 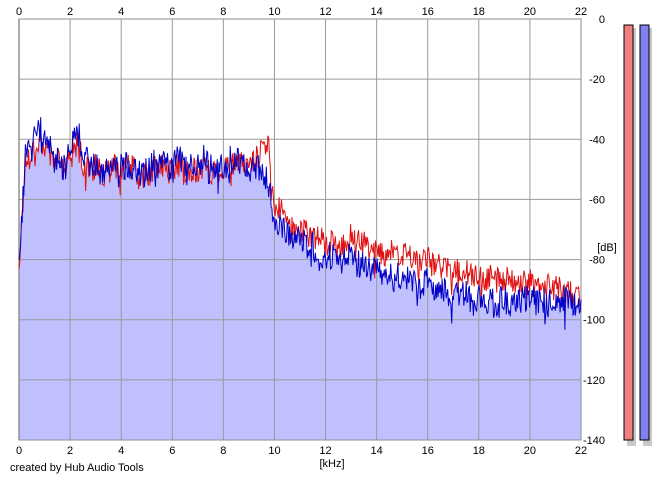 What do you see at coordinates (19, 451) in the screenshot?
I see `x-tick-label-bottom: 0` at bounding box center [19, 451].